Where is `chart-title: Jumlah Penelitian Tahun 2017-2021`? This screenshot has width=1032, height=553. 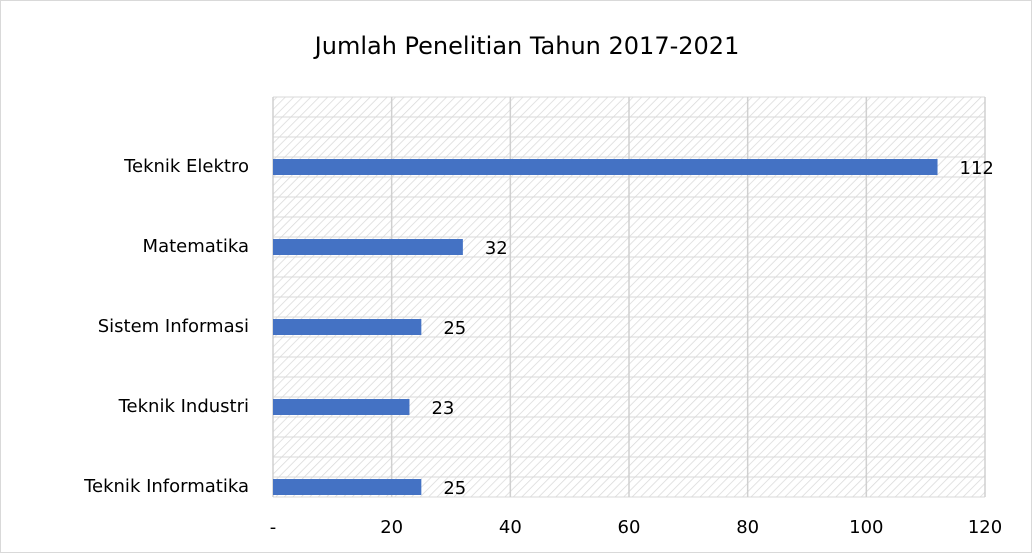 chart-title: Jumlah Penelitian Tahun 2017-2021 is located at coordinates (526, 46).